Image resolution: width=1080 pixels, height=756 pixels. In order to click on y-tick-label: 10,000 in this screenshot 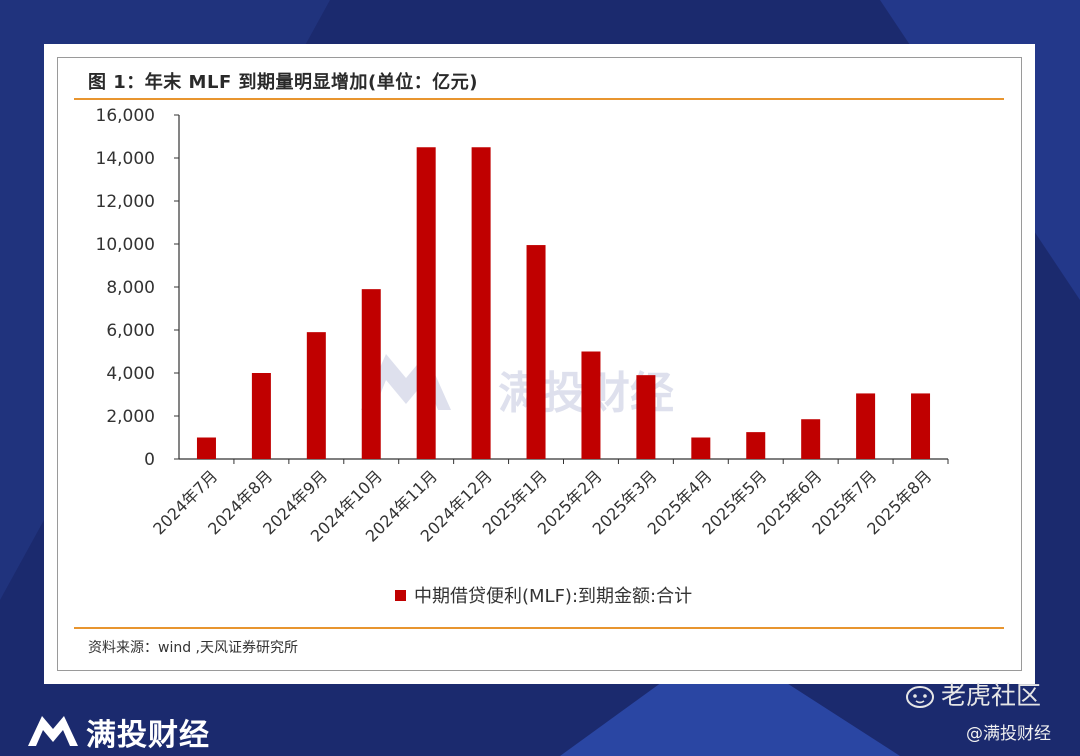, I will do `click(125, 245)`.